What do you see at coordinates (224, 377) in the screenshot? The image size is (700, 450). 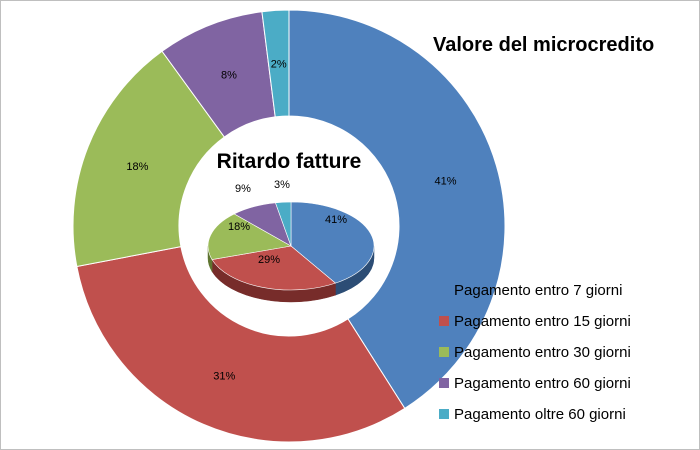 I see `donut-data-label: 31%` at bounding box center [224, 377].